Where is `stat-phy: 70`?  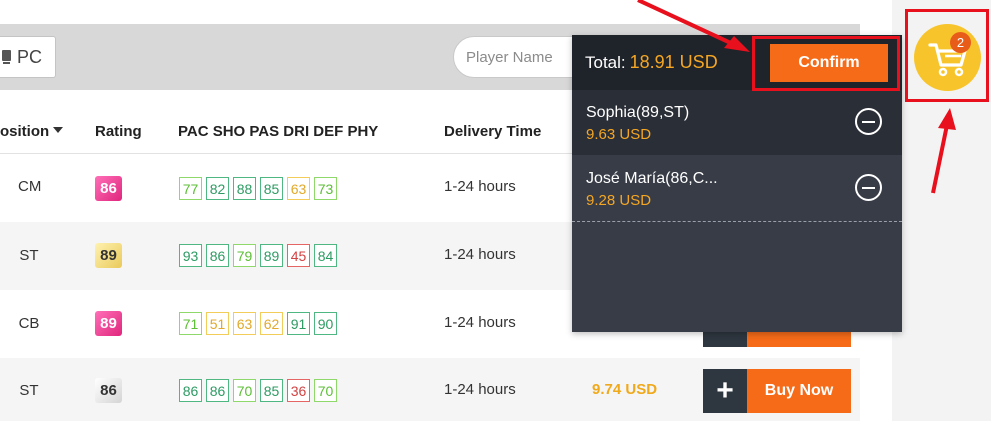
stat-phy: 70 is located at coordinates (325, 390).